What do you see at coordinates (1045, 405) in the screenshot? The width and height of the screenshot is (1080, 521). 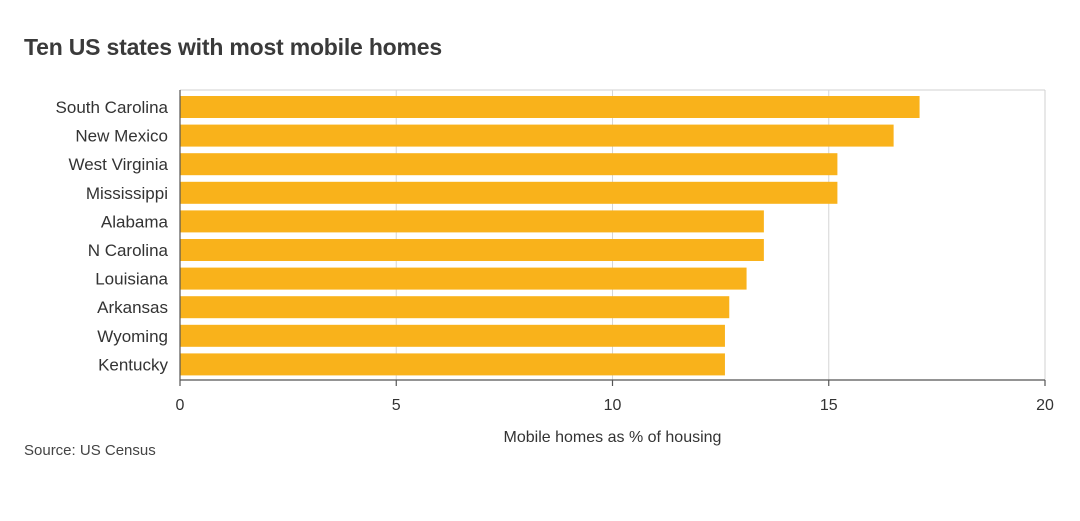 I see `x-tick-label: 20` at bounding box center [1045, 405].